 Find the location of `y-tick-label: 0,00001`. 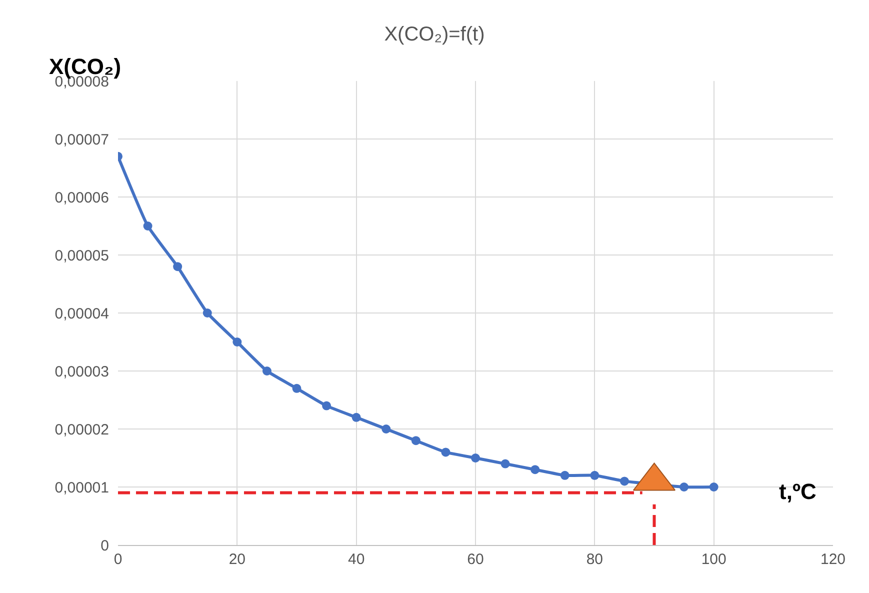

y-tick-label: 0,00001 is located at coordinates (81, 487).